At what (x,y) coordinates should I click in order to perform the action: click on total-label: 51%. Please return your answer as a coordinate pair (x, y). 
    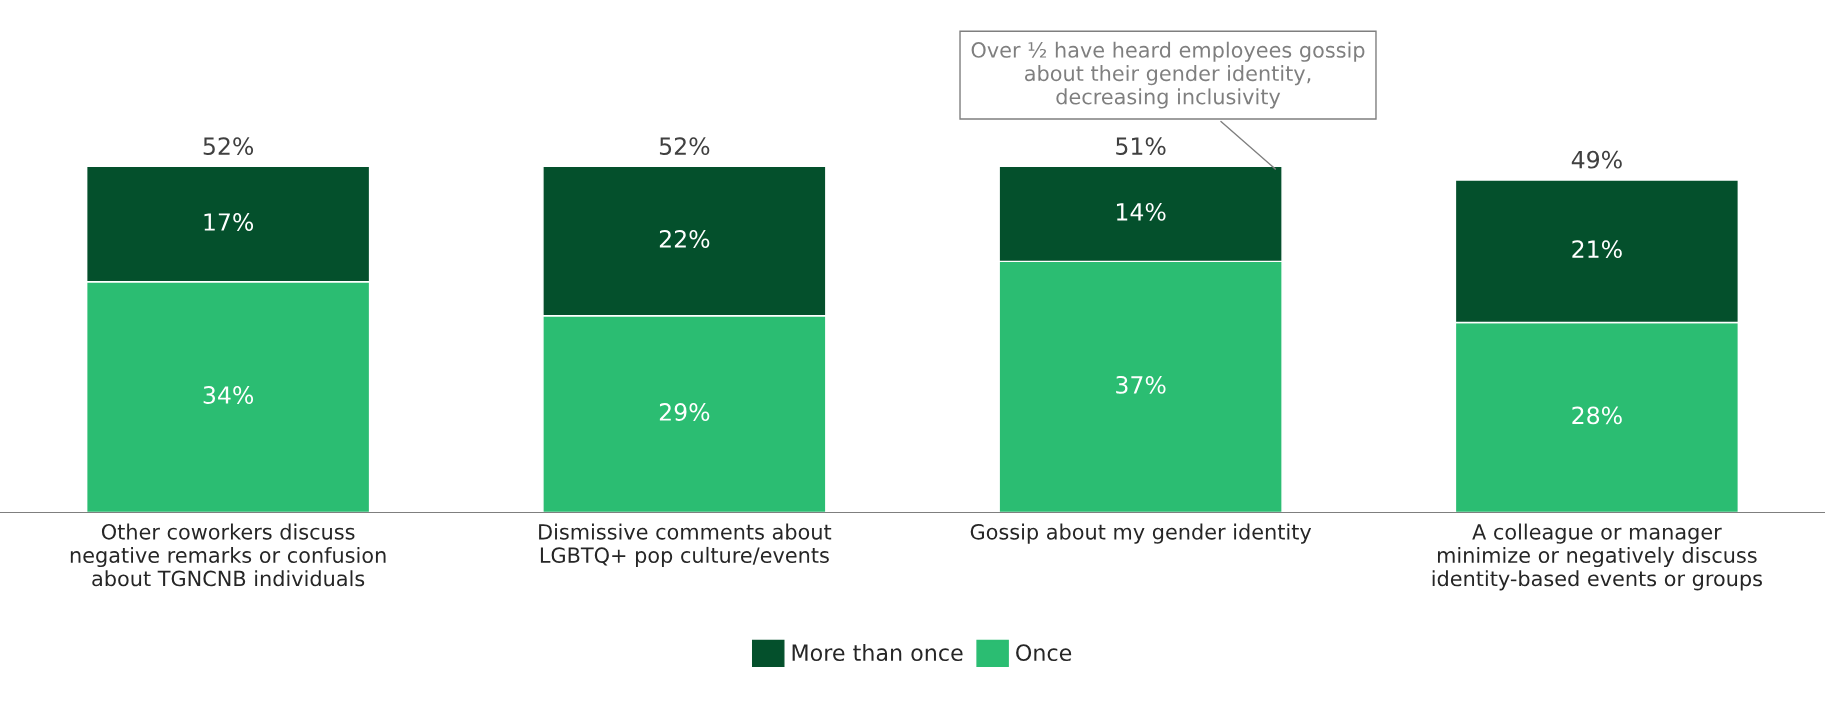
    Looking at the image, I should click on (1141, 146).